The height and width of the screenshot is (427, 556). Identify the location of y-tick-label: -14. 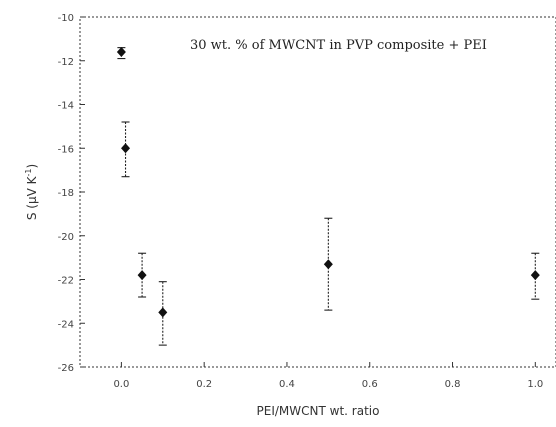
(66, 106).